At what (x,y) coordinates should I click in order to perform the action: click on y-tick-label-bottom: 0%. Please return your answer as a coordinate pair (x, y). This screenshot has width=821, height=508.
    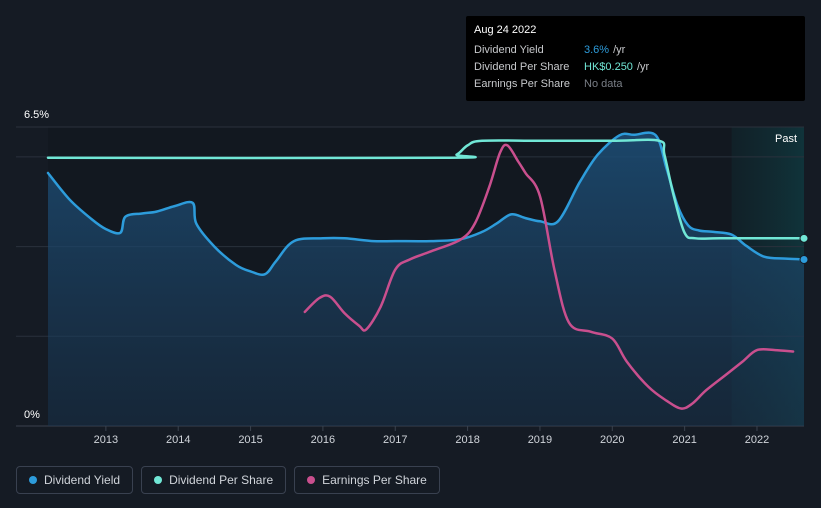
    Looking at the image, I should click on (32, 415).